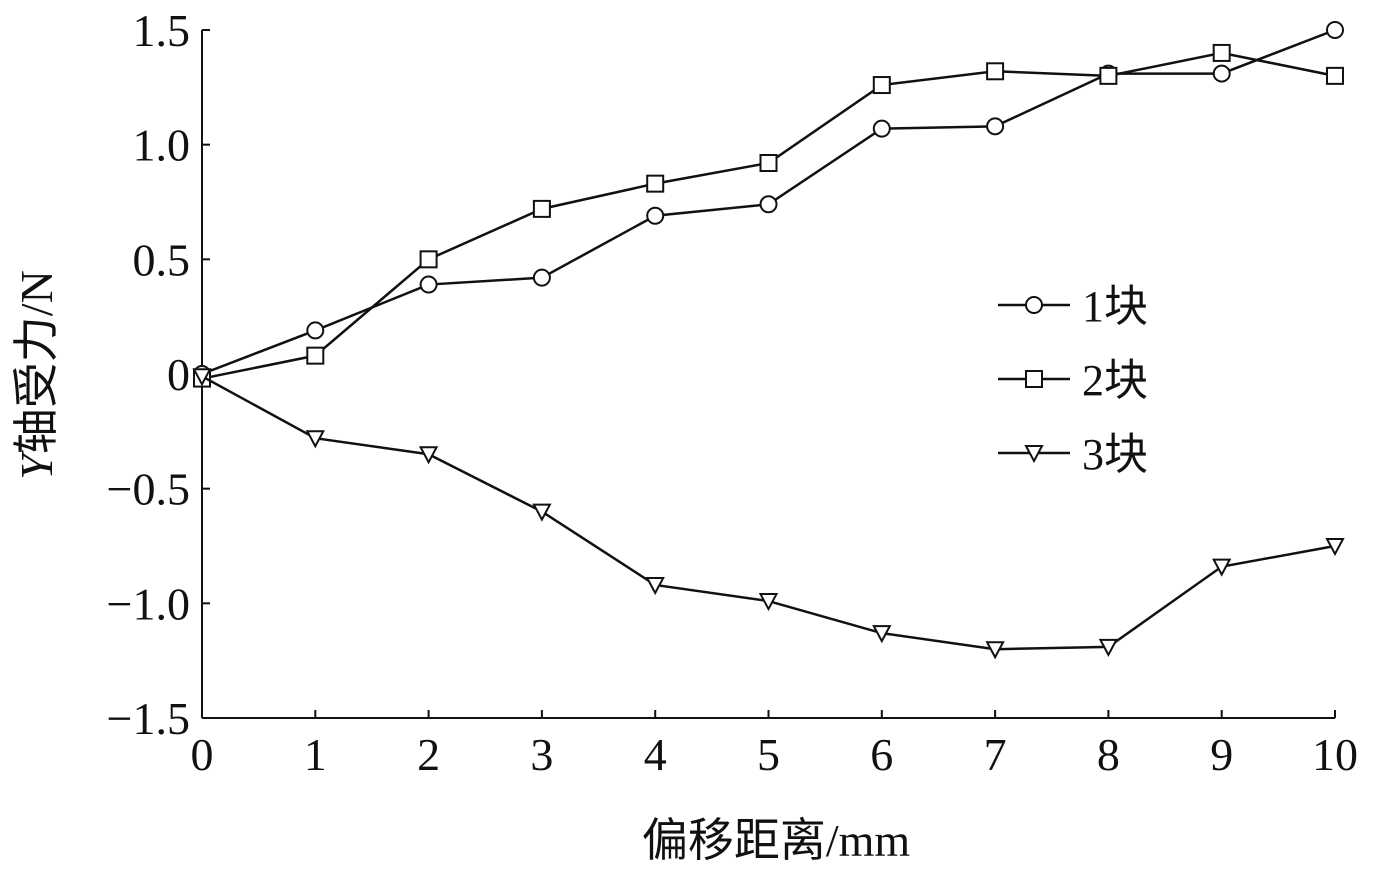 The width and height of the screenshot is (1383, 876). I want to click on legend-item-2: 2块, so click(1073, 380).